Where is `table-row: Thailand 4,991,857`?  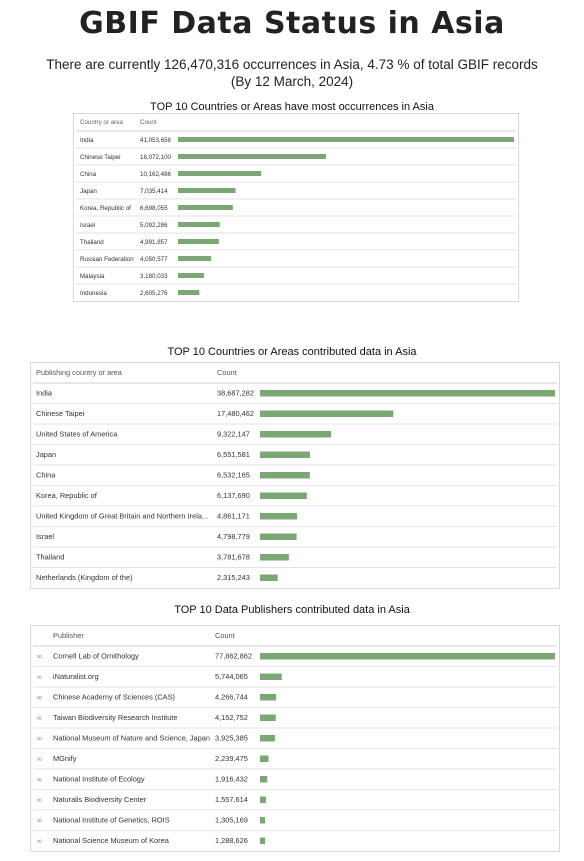 table-row: Thailand 4,991,857 is located at coordinates (296, 245).